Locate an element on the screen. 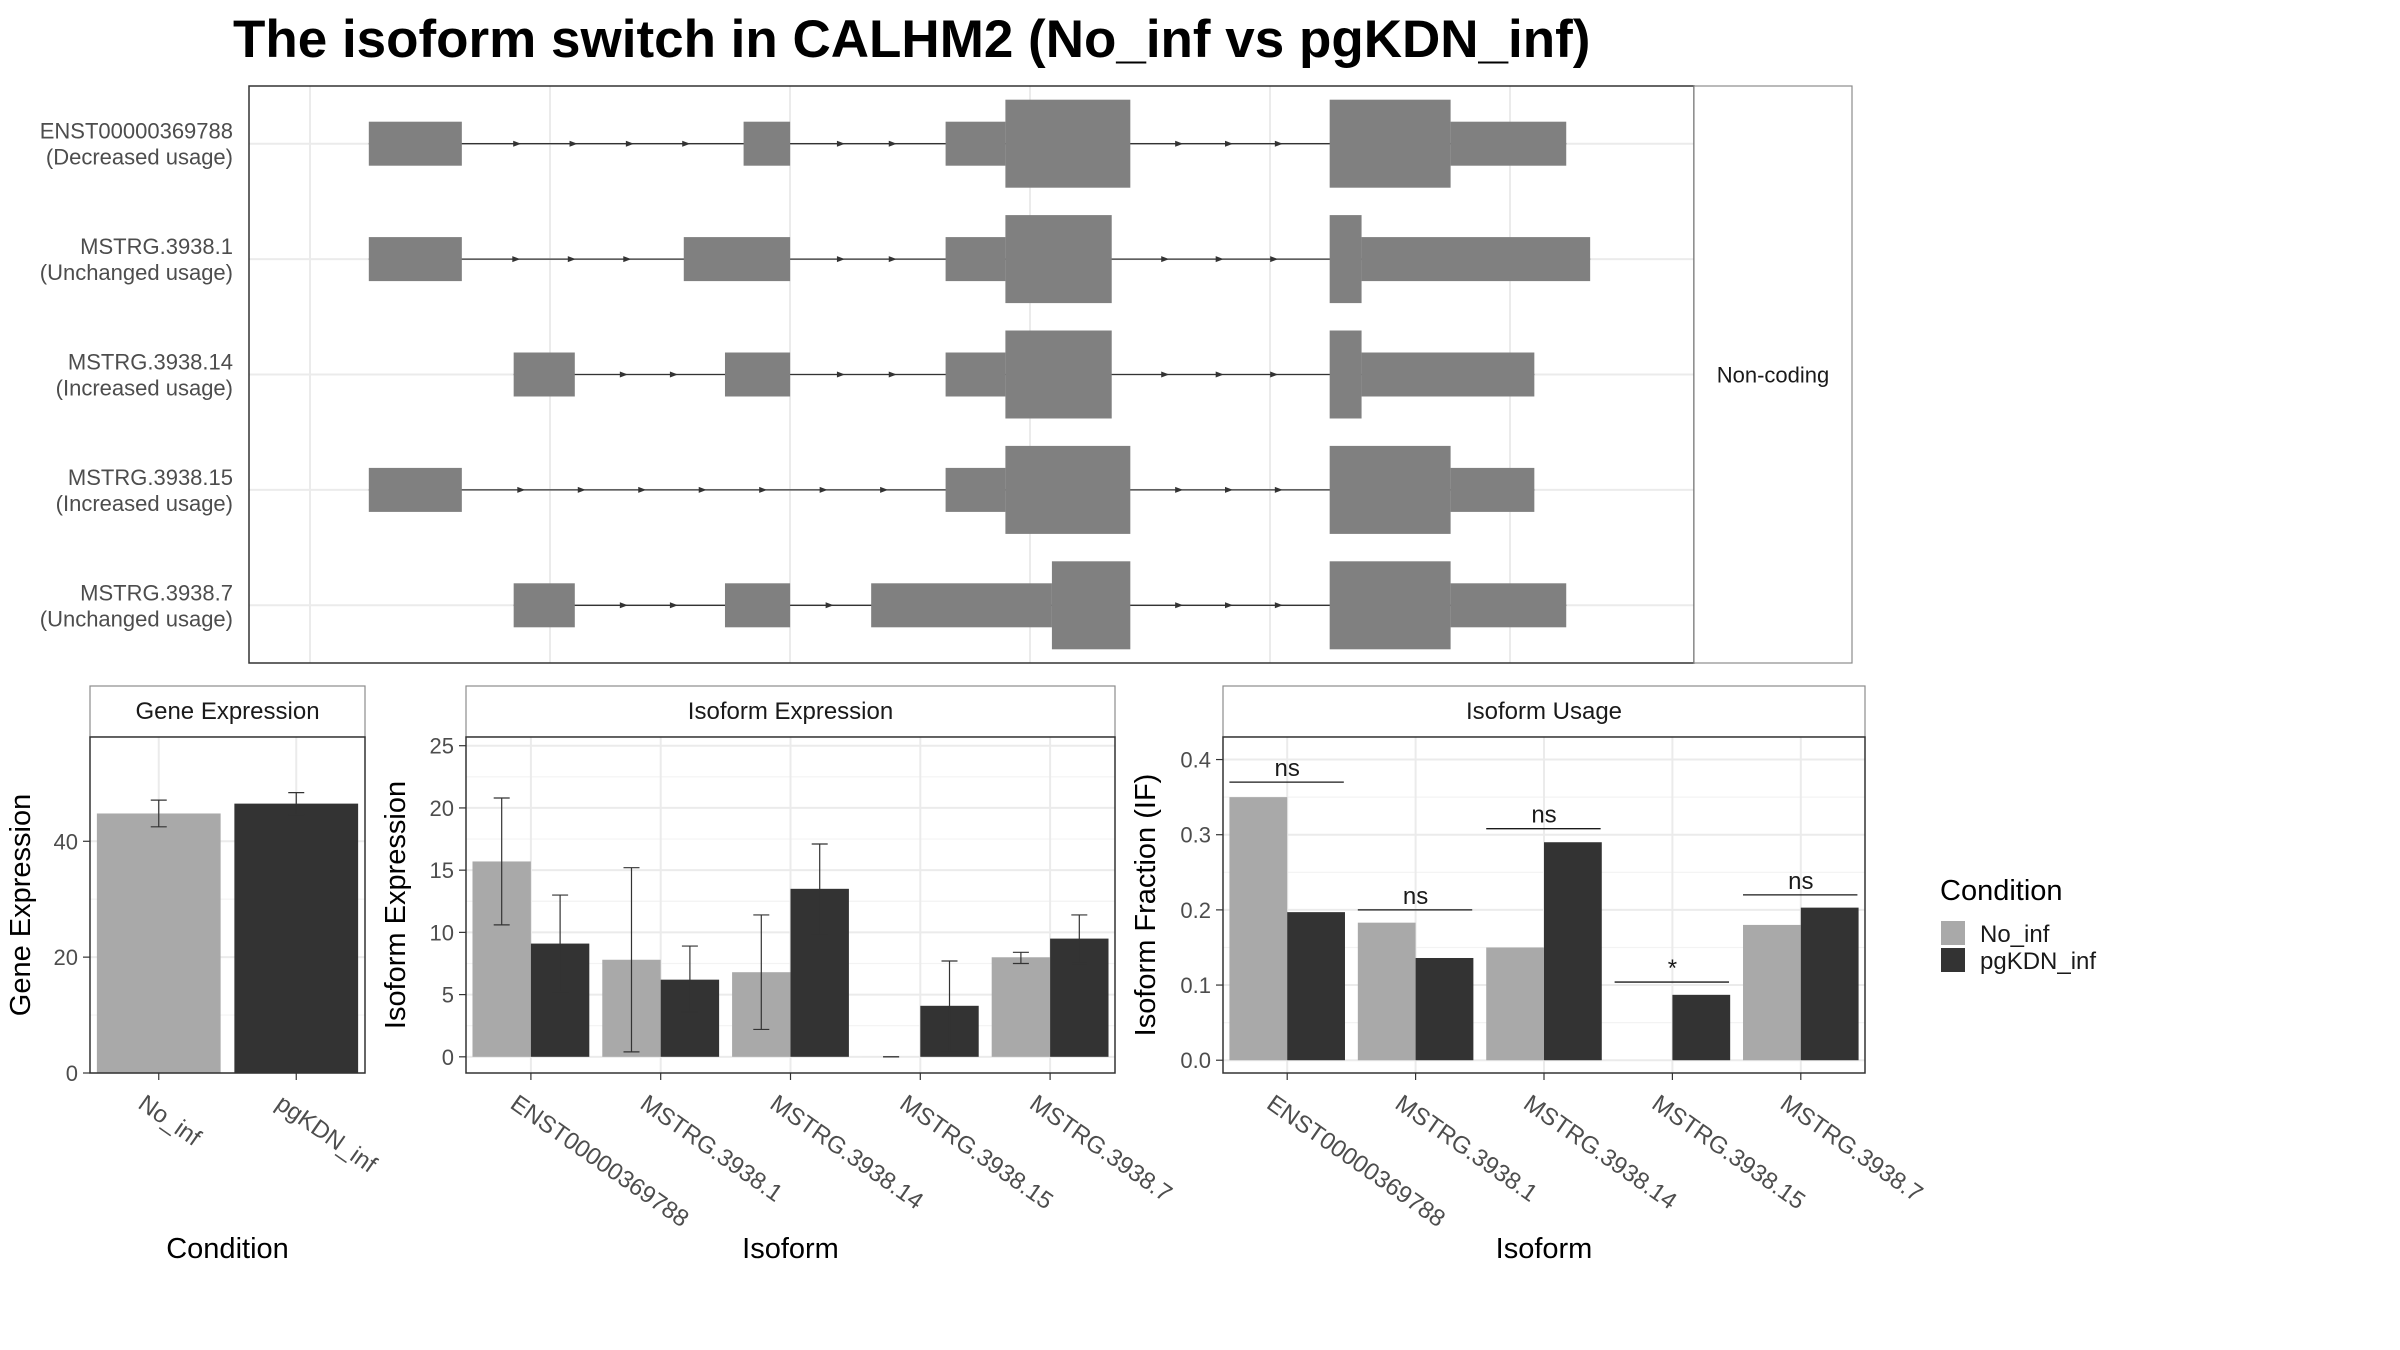  bar-mstrg-3938-1-no-inf is located at coordinates (1386, 991).